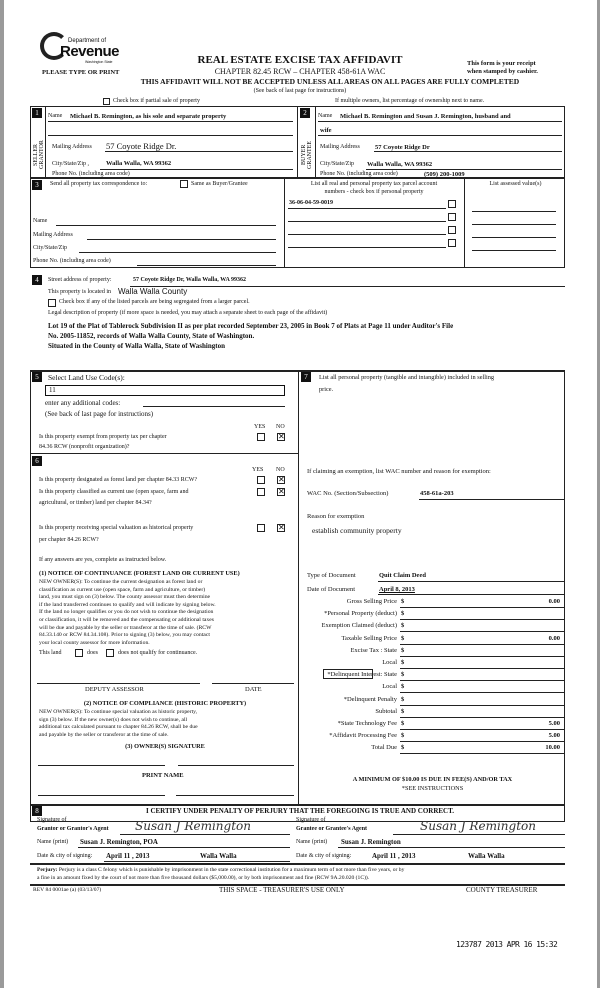 The width and height of the screenshot is (600, 988). Describe the element at coordinates (348, 493) in the screenshot. I see `wac-label: WAC No. (Section/Subsection)` at that location.